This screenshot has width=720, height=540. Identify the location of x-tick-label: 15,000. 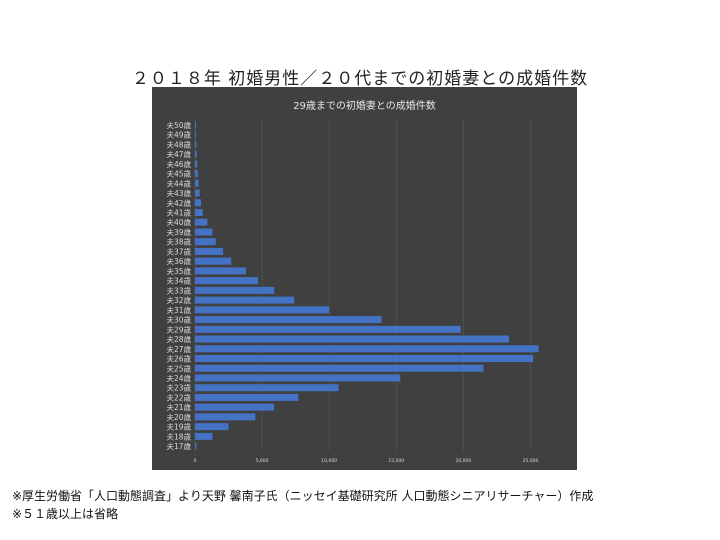
(396, 461).